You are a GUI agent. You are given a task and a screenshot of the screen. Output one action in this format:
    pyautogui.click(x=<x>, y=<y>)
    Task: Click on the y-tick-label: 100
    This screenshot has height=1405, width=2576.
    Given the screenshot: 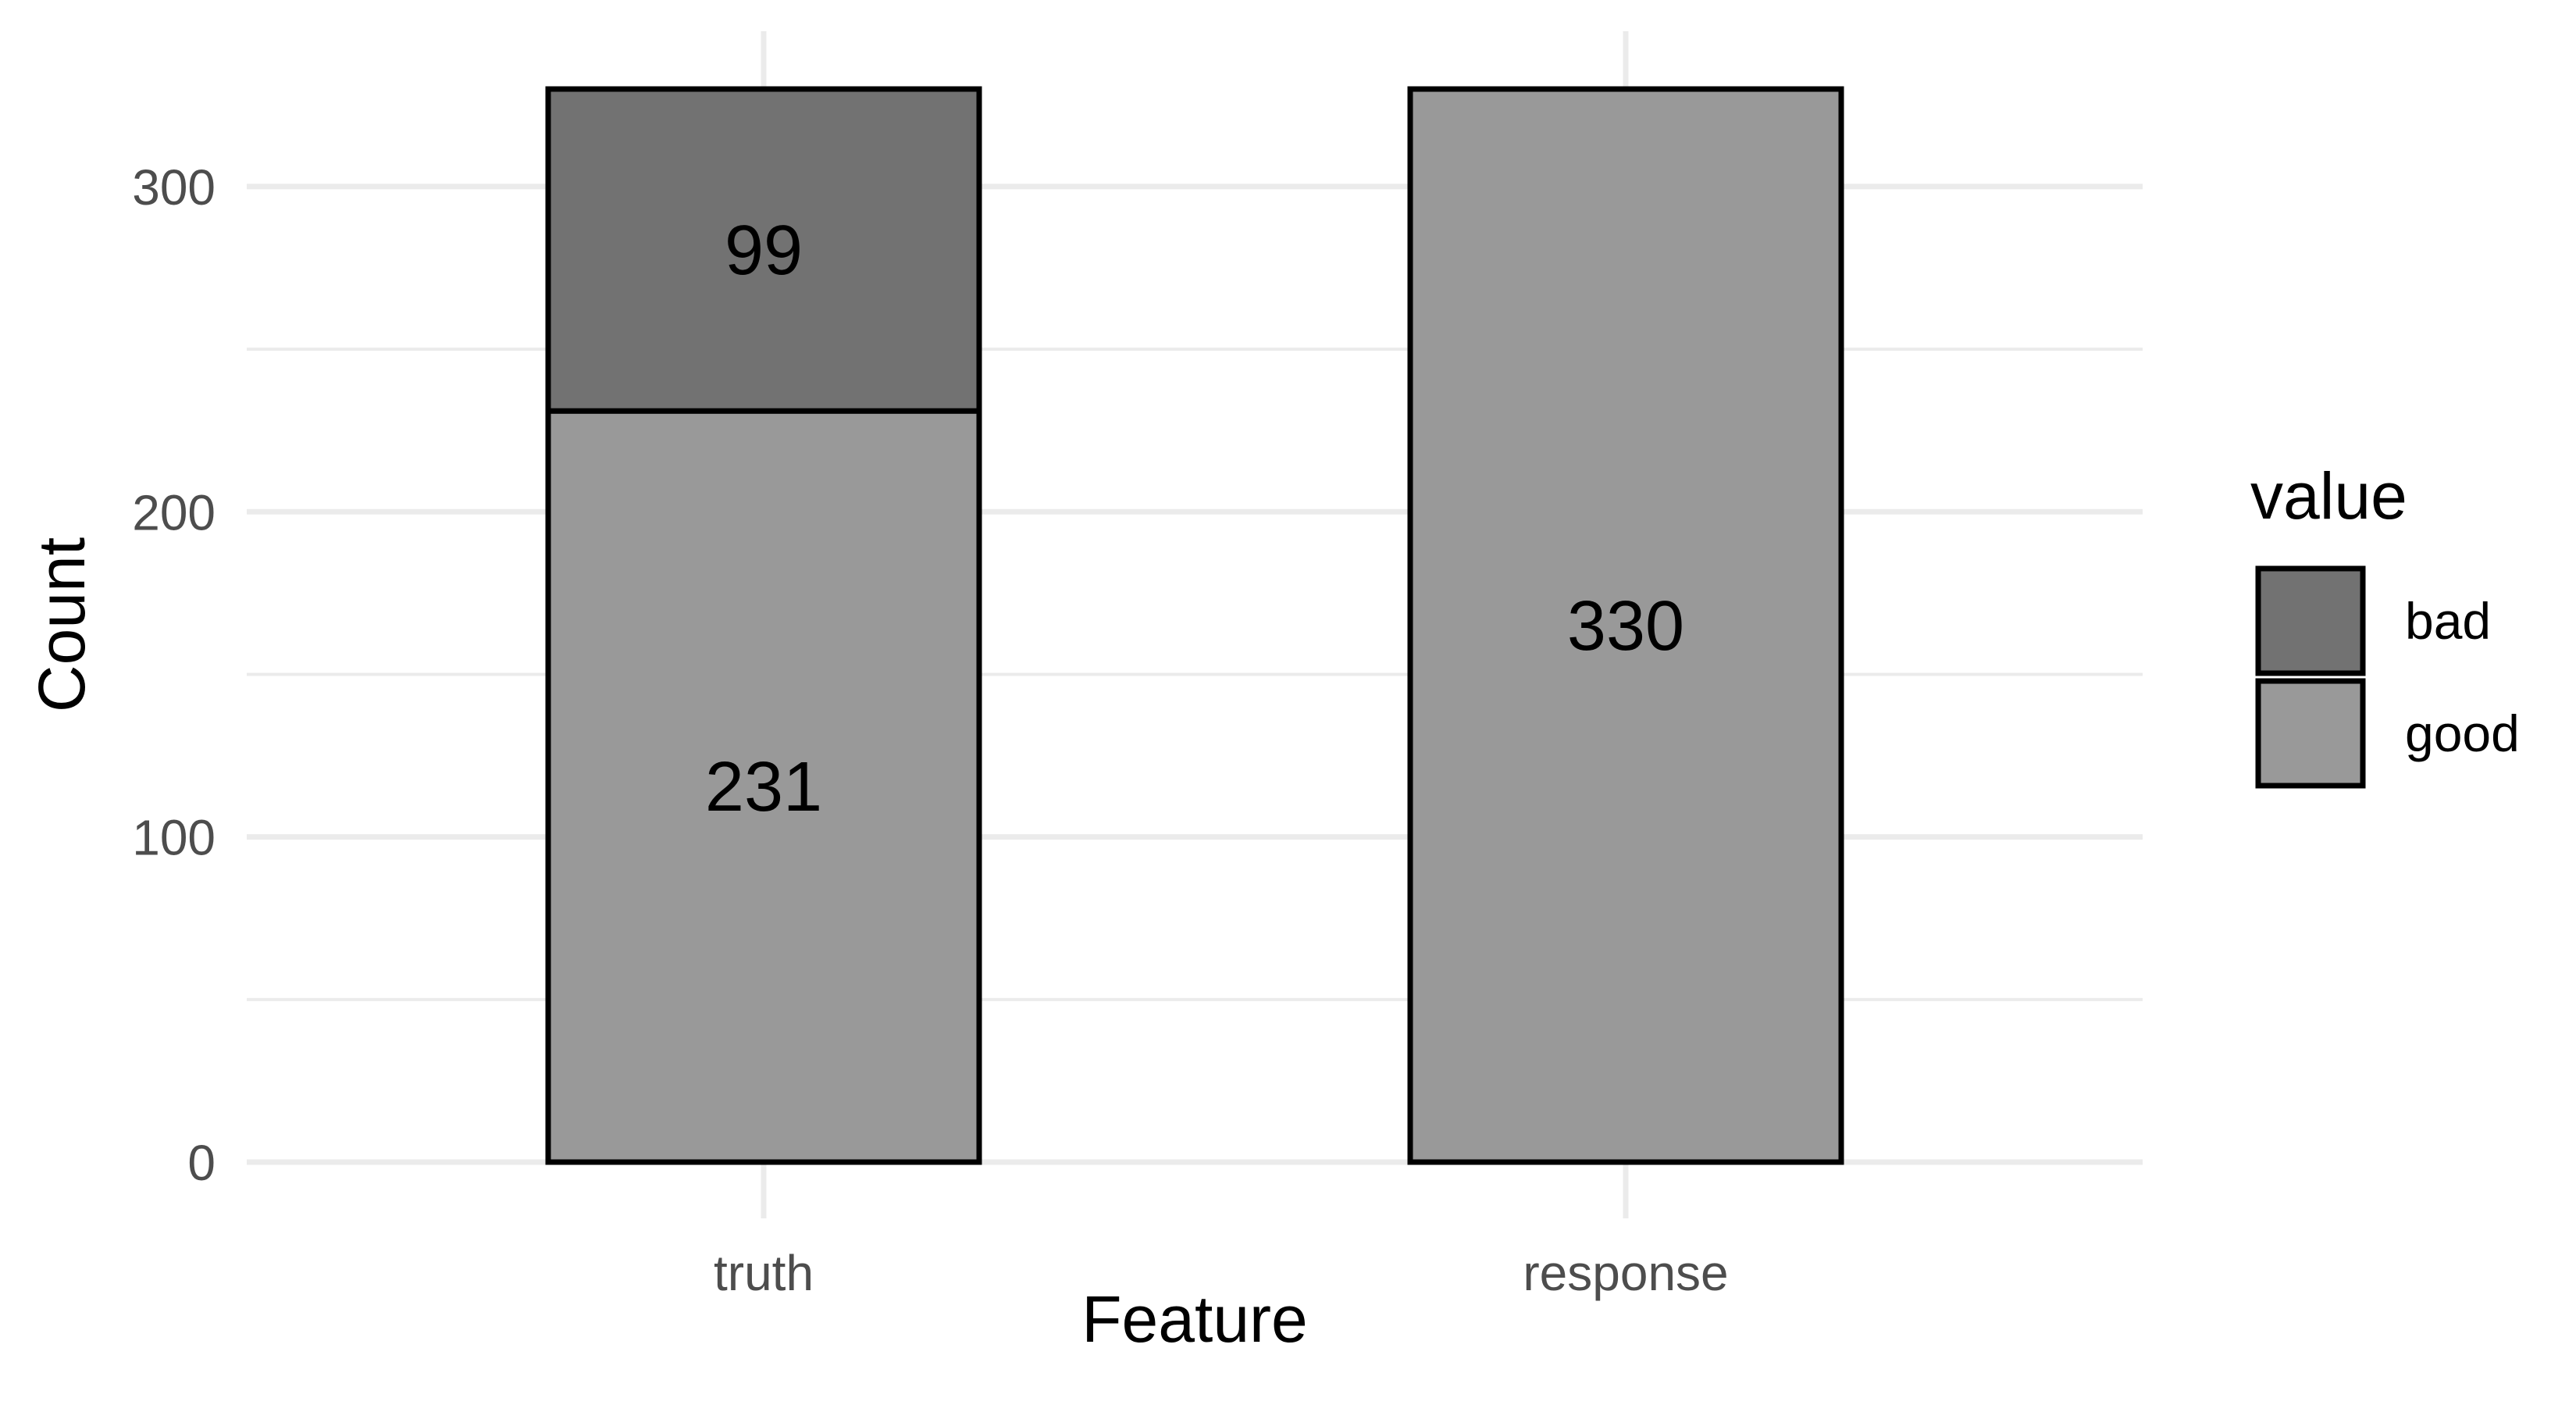 What is the action you would take?
    pyautogui.click(x=174, y=838)
    